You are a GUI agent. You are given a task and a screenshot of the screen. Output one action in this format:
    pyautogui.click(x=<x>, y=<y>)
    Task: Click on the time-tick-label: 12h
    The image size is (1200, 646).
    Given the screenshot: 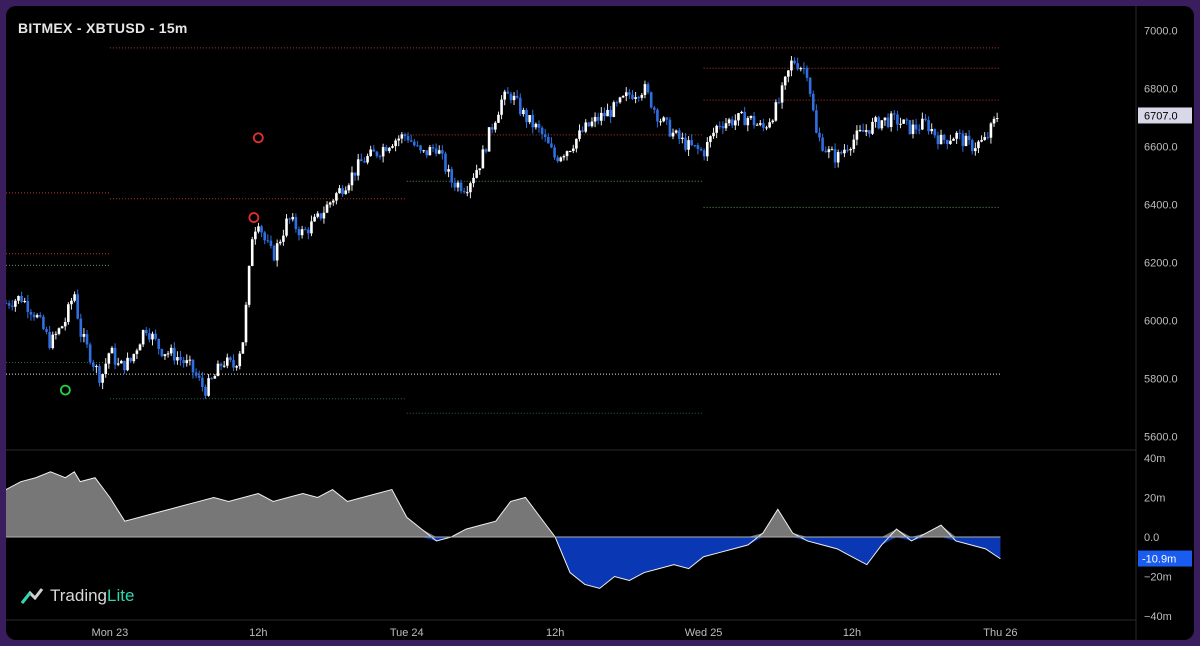 What is the action you would take?
    pyautogui.click(x=555, y=633)
    